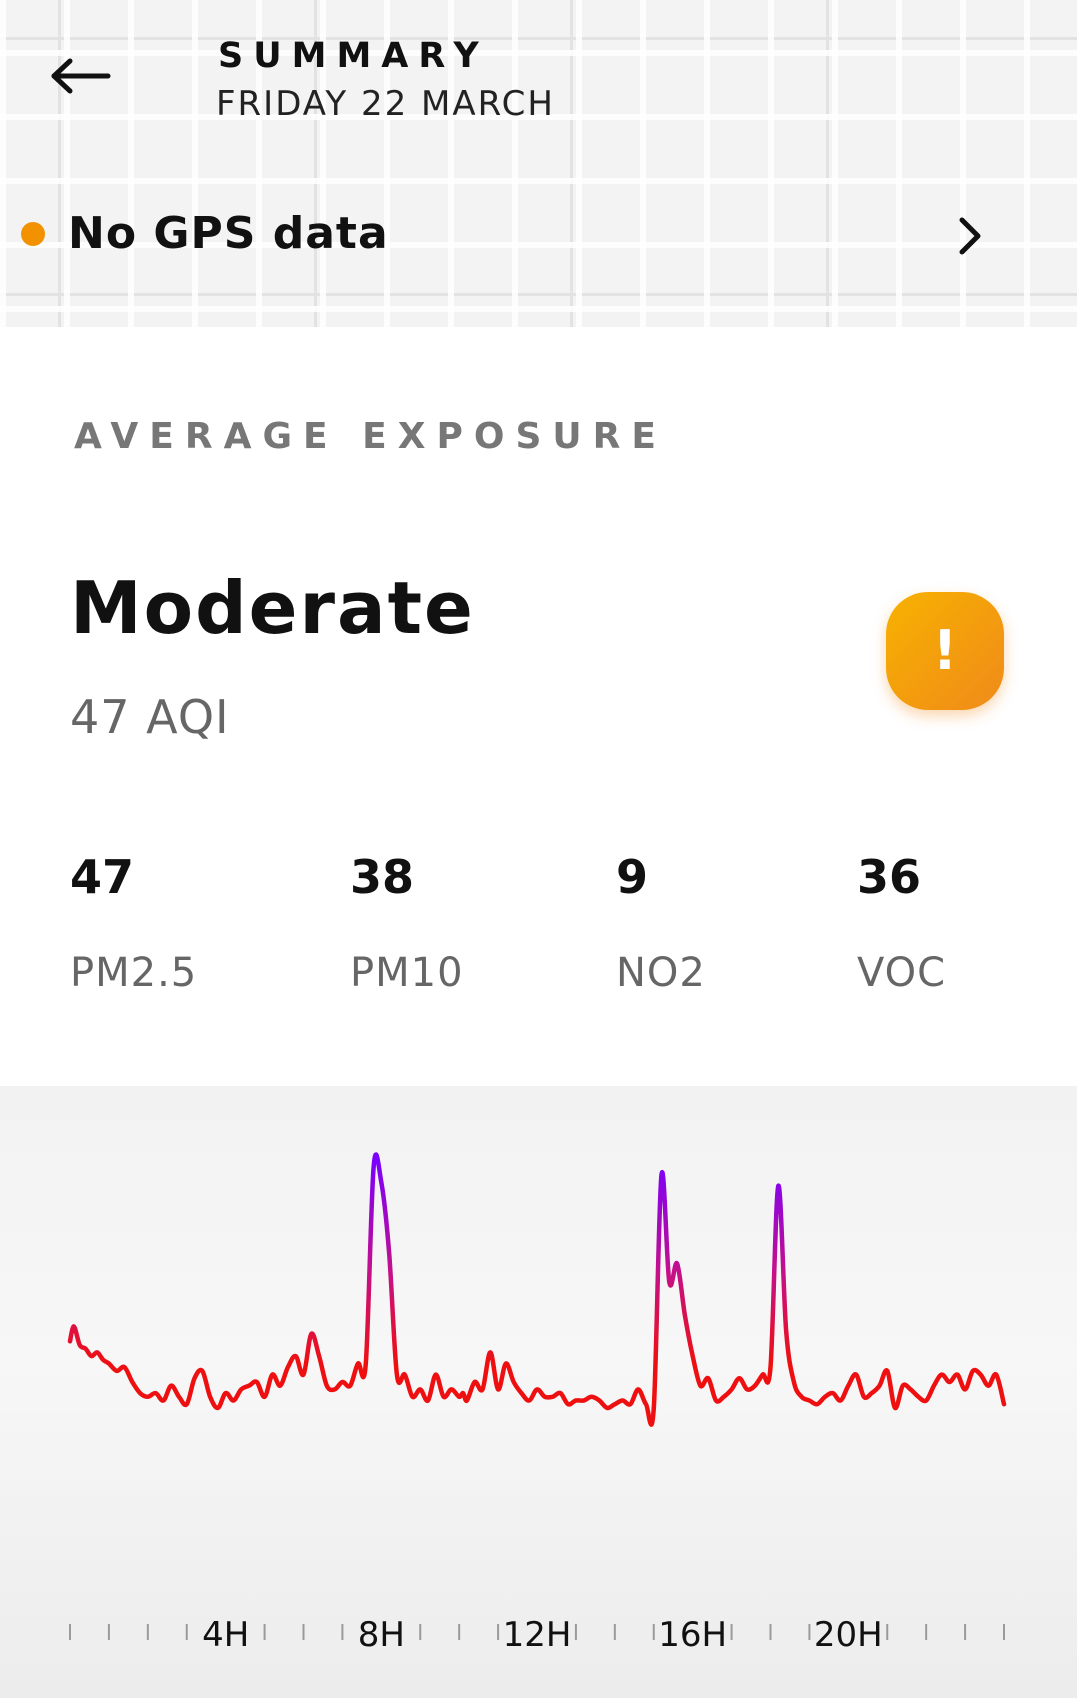 This screenshot has height=1698, width=1077. I want to click on metric-label: PM2.5, so click(134, 973).